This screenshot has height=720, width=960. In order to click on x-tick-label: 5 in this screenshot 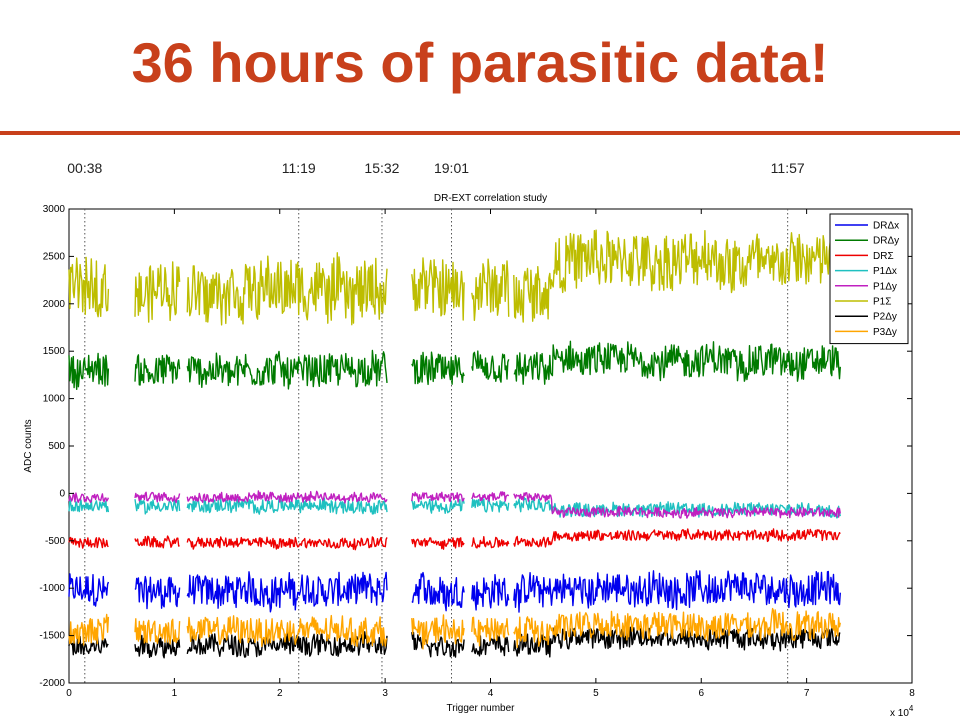, I will do `click(596, 693)`.